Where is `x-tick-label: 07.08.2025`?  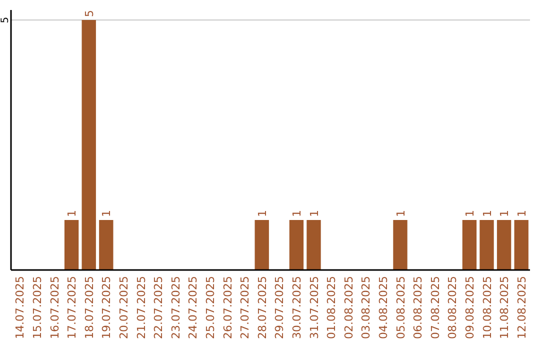 x-tick-label: 07.08.2025 is located at coordinates (435, 307).